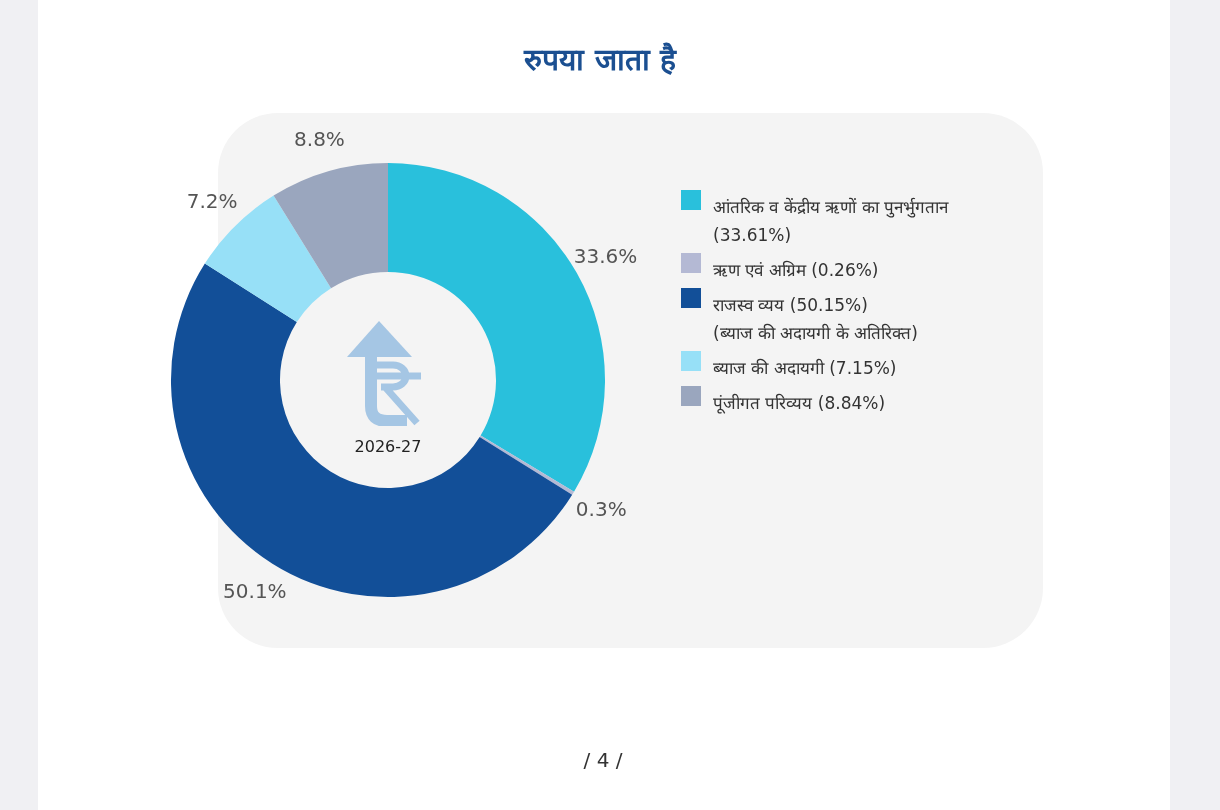 The width and height of the screenshot is (1220, 810). I want to click on legend-label: आंतरिक व केंद्रीय ऋणों का पुनर्भुगतान (33.61%), so click(831, 221).